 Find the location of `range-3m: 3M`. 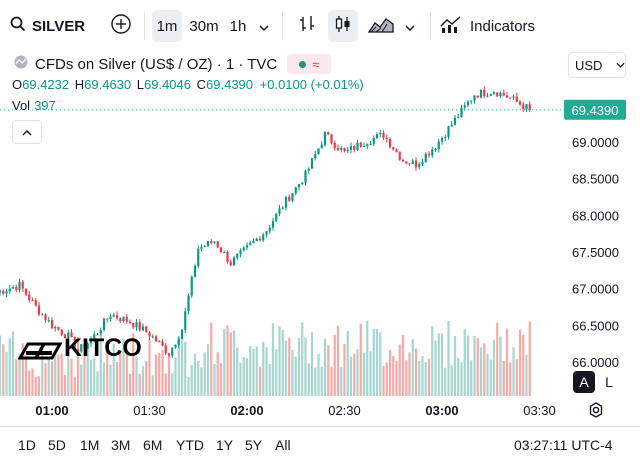

range-3m: 3M is located at coordinates (121, 445).